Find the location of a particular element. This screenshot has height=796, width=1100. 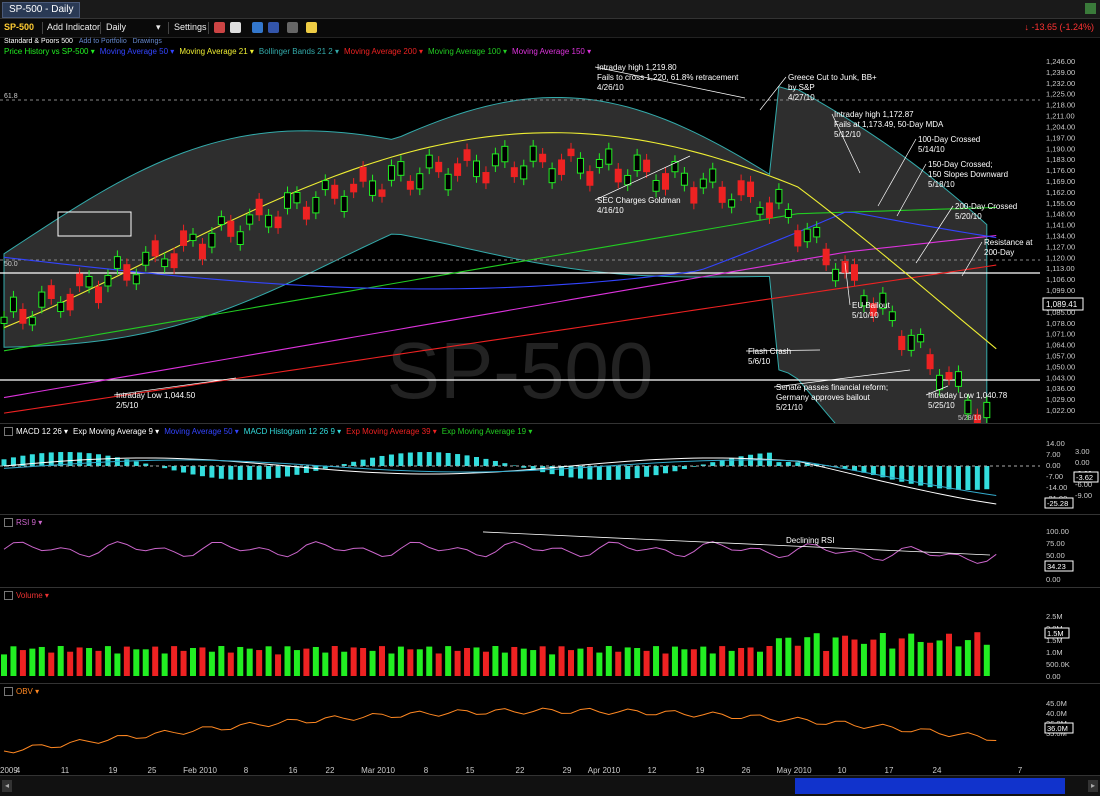

chart-tab: SP-500 - Daily is located at coordinates (41, 10).